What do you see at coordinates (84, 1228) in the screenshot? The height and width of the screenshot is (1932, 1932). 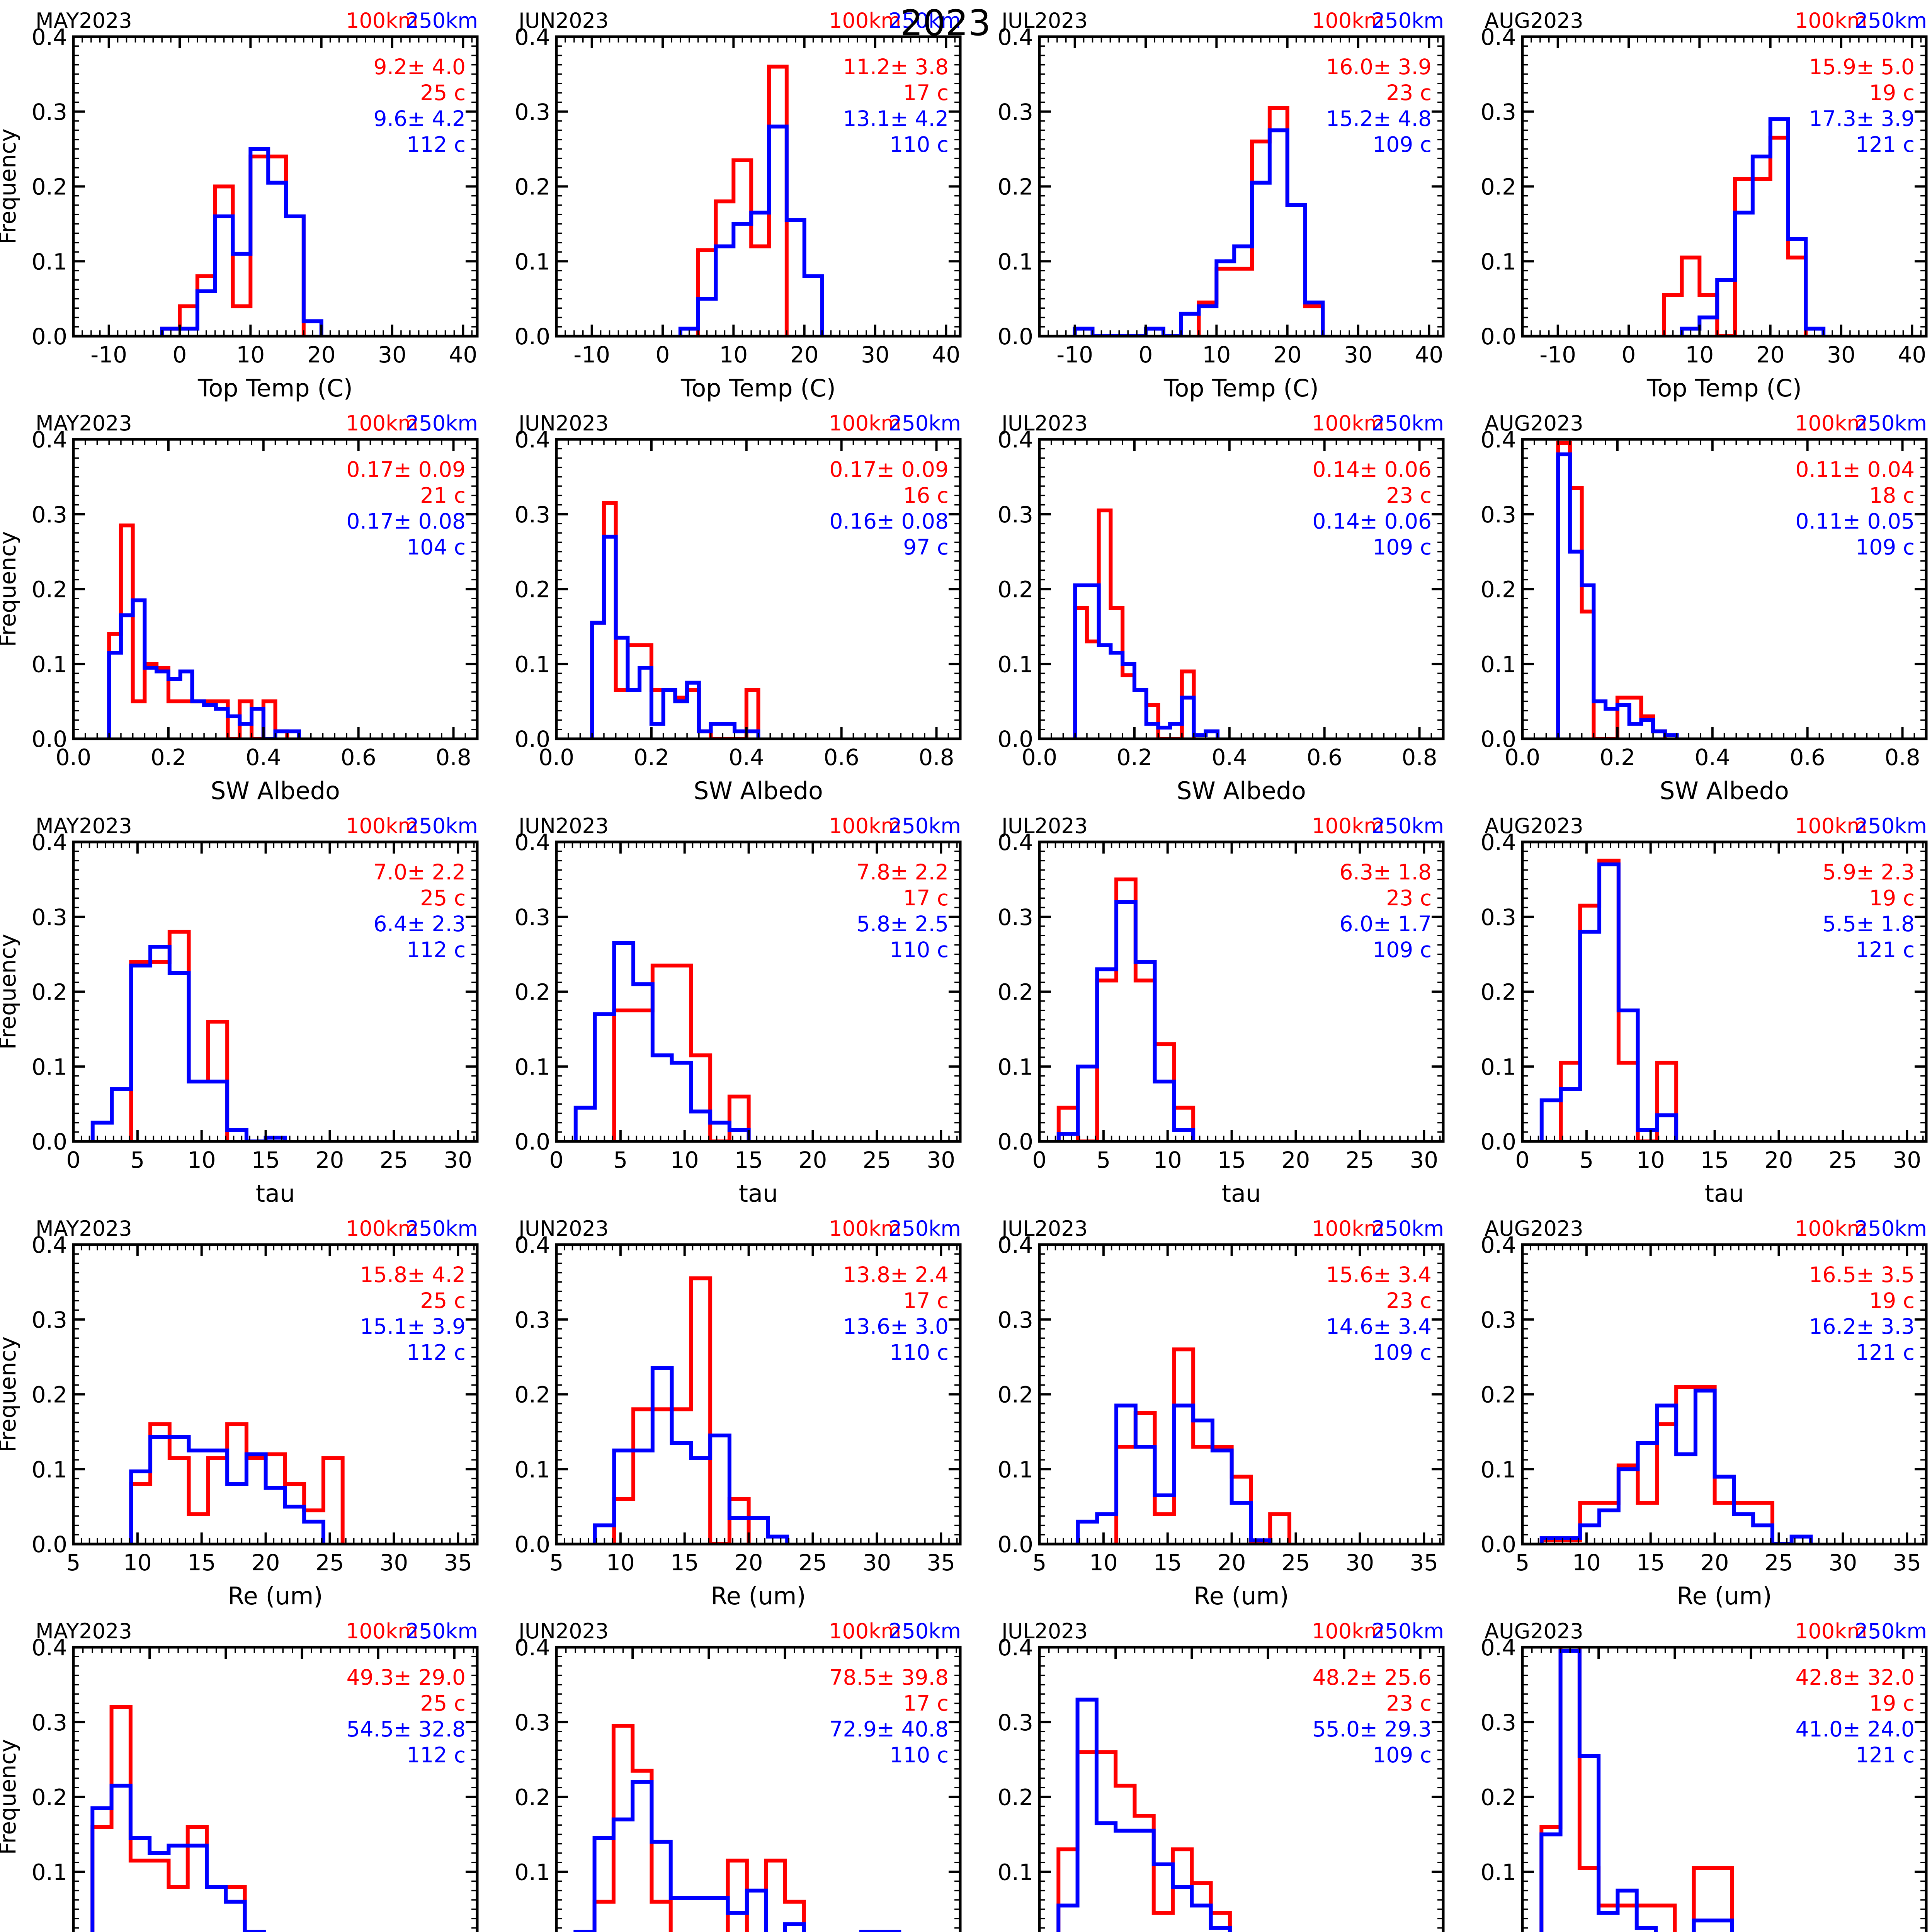 I see `panel-month-label: MAY2023` at bounding box center [84, 1228].